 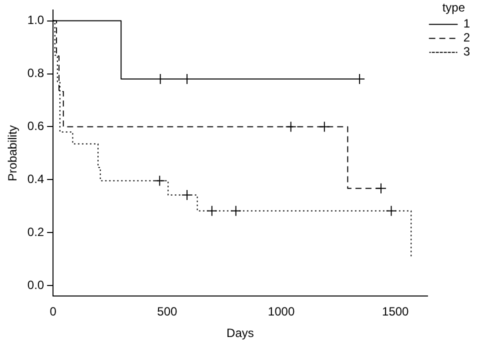 What do you see at coordinates (35, 285) in the screenshot?
I see `y-tick-label: 0.0` at bounding box center [35, 285].